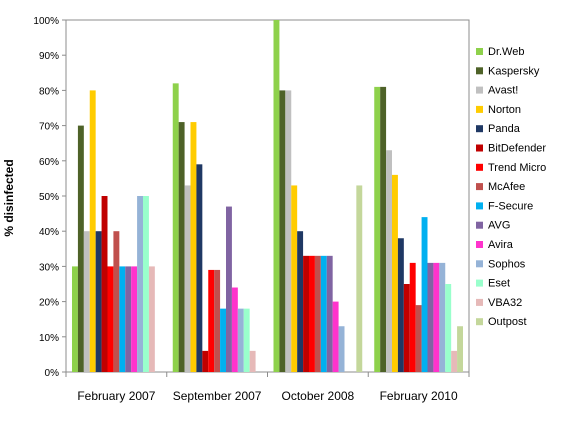  Describe the element at coordinates (517, 168) in the screenshot. I see `legend-label: Trend Micro` at that location.